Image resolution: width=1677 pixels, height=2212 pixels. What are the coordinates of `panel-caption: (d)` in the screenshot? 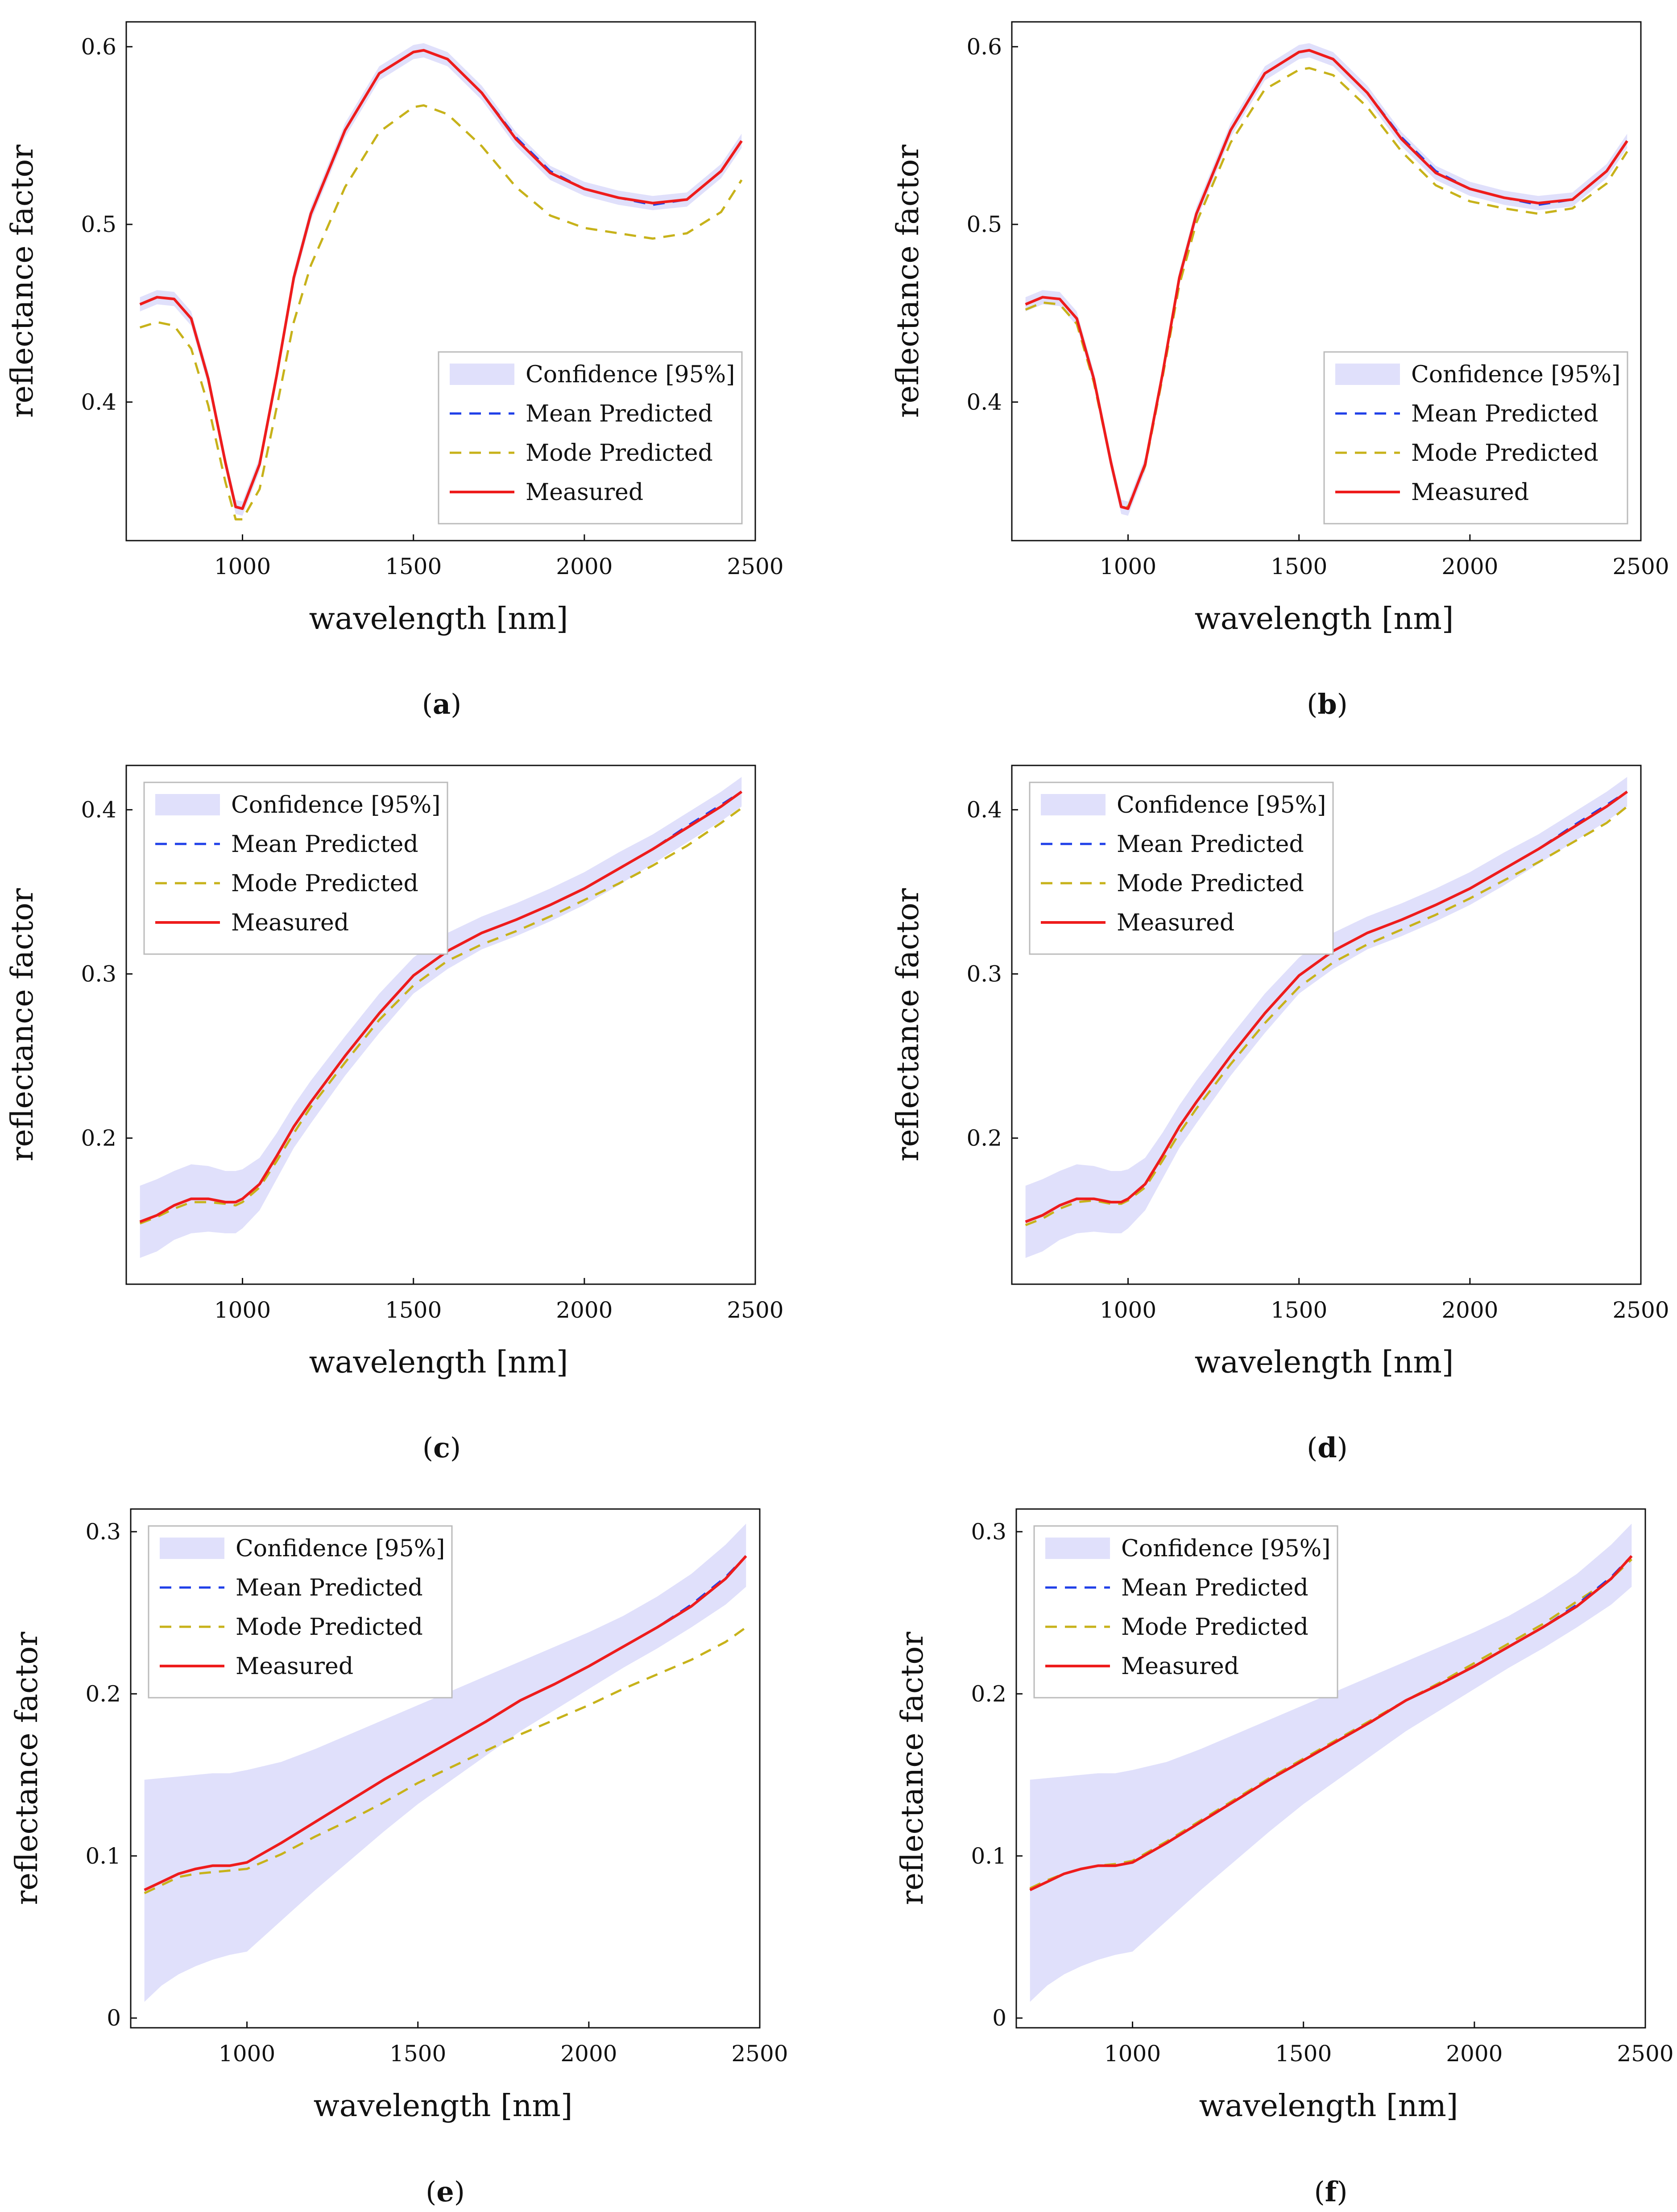 It's located at (1327, 1447).